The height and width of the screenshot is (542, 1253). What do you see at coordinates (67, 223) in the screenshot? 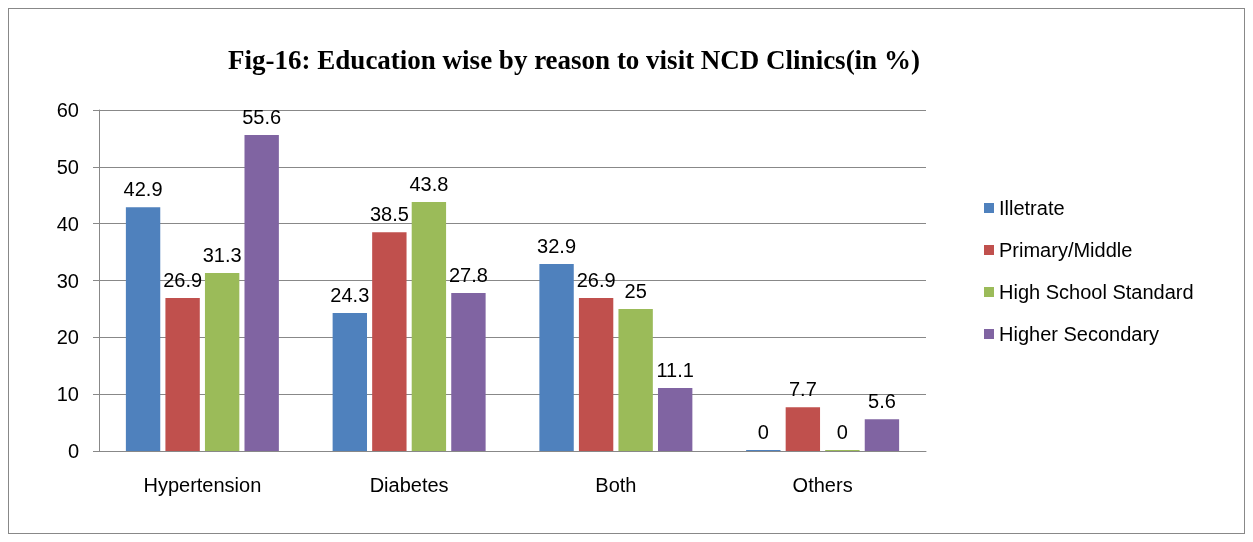
I see `y-tick-label: 40` at bounding box center [67, 223].